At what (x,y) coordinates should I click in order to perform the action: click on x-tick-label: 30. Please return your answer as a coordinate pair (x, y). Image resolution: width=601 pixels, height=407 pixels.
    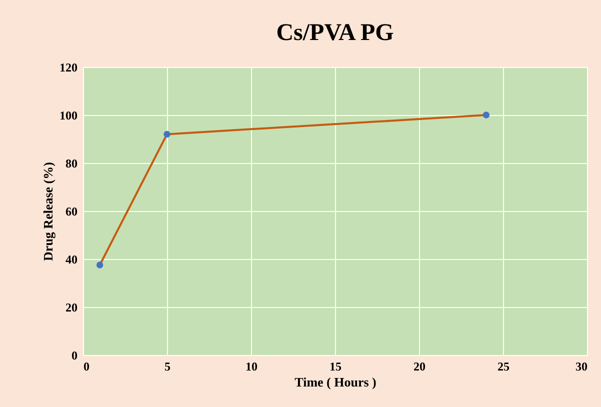
    Looking at the image, I should click on (582, 367).